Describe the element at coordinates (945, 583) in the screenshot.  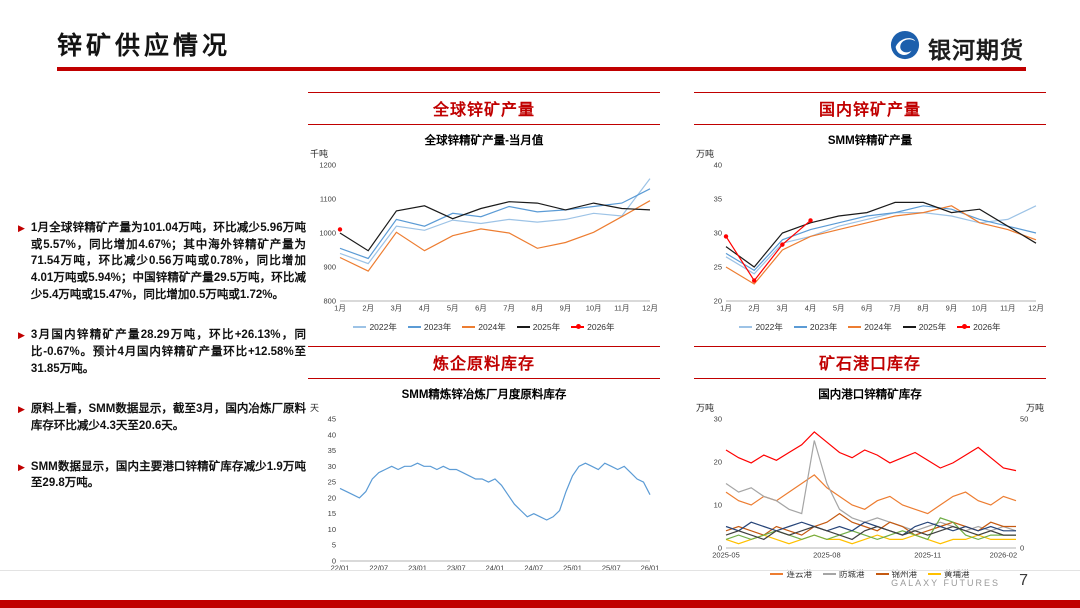
I see `footer-brand: GALAXY FUTURES` at that location.